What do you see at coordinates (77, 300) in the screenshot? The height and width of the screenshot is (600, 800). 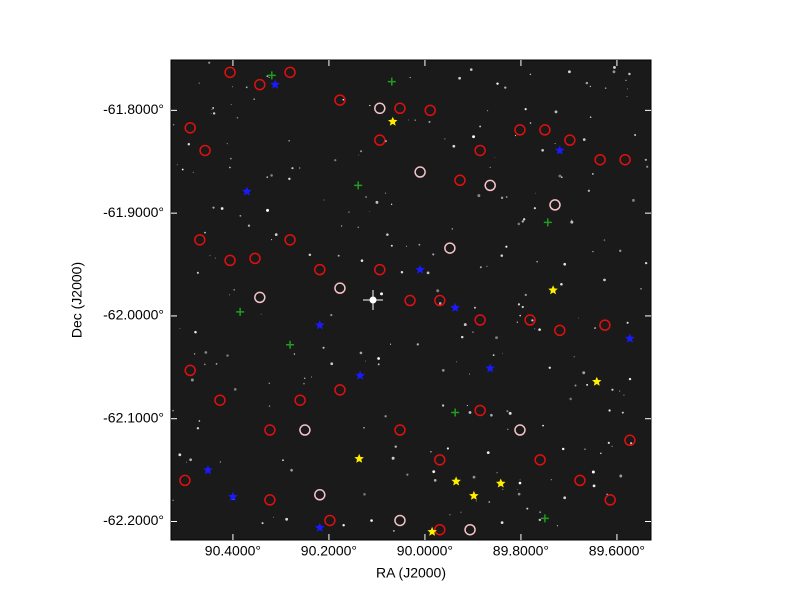 I see `y-axis-label: Dec (J2000)` at bounding box center [77, 300].